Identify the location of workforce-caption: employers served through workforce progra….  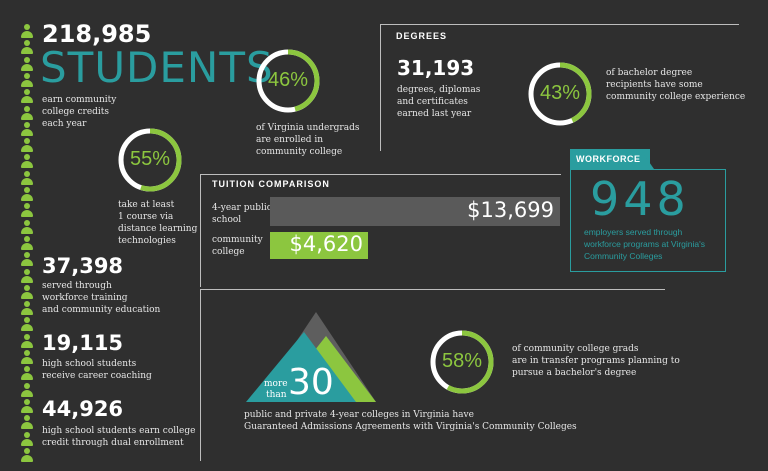
(644, 244).